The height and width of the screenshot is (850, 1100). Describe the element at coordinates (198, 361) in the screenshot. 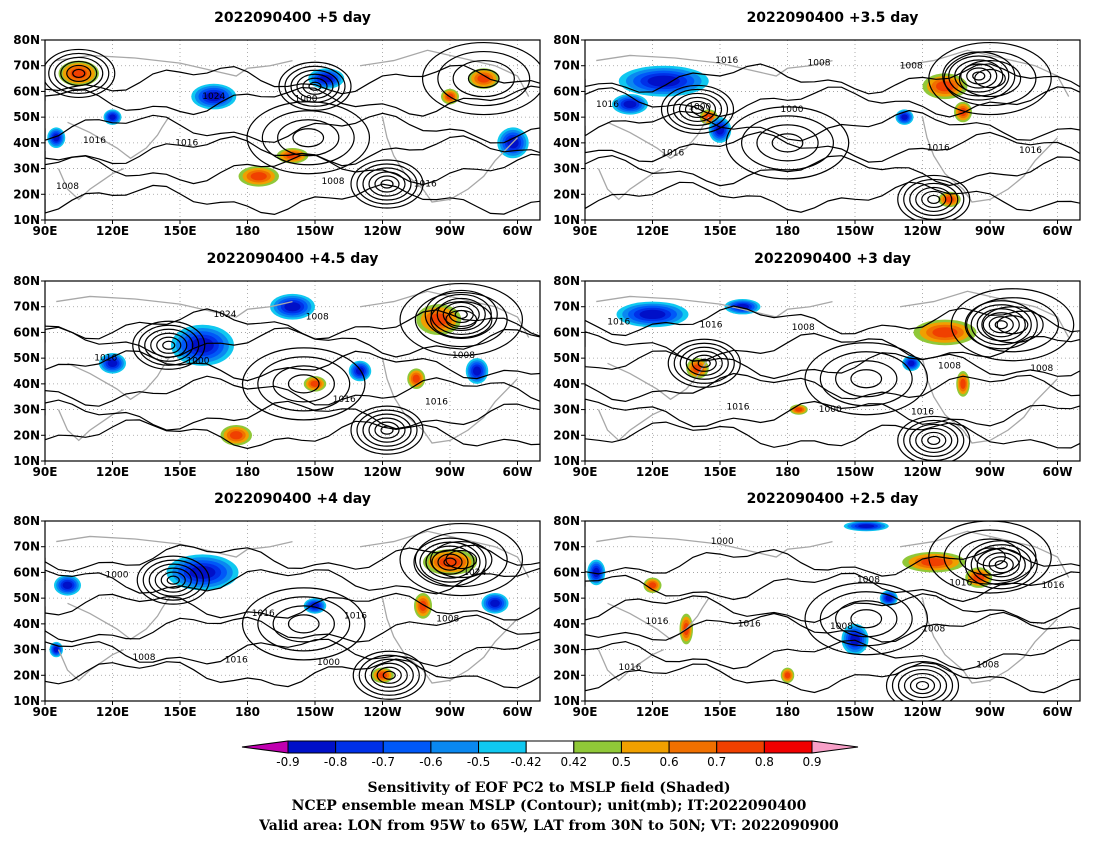

I see `contour-label: 1000` at that location.